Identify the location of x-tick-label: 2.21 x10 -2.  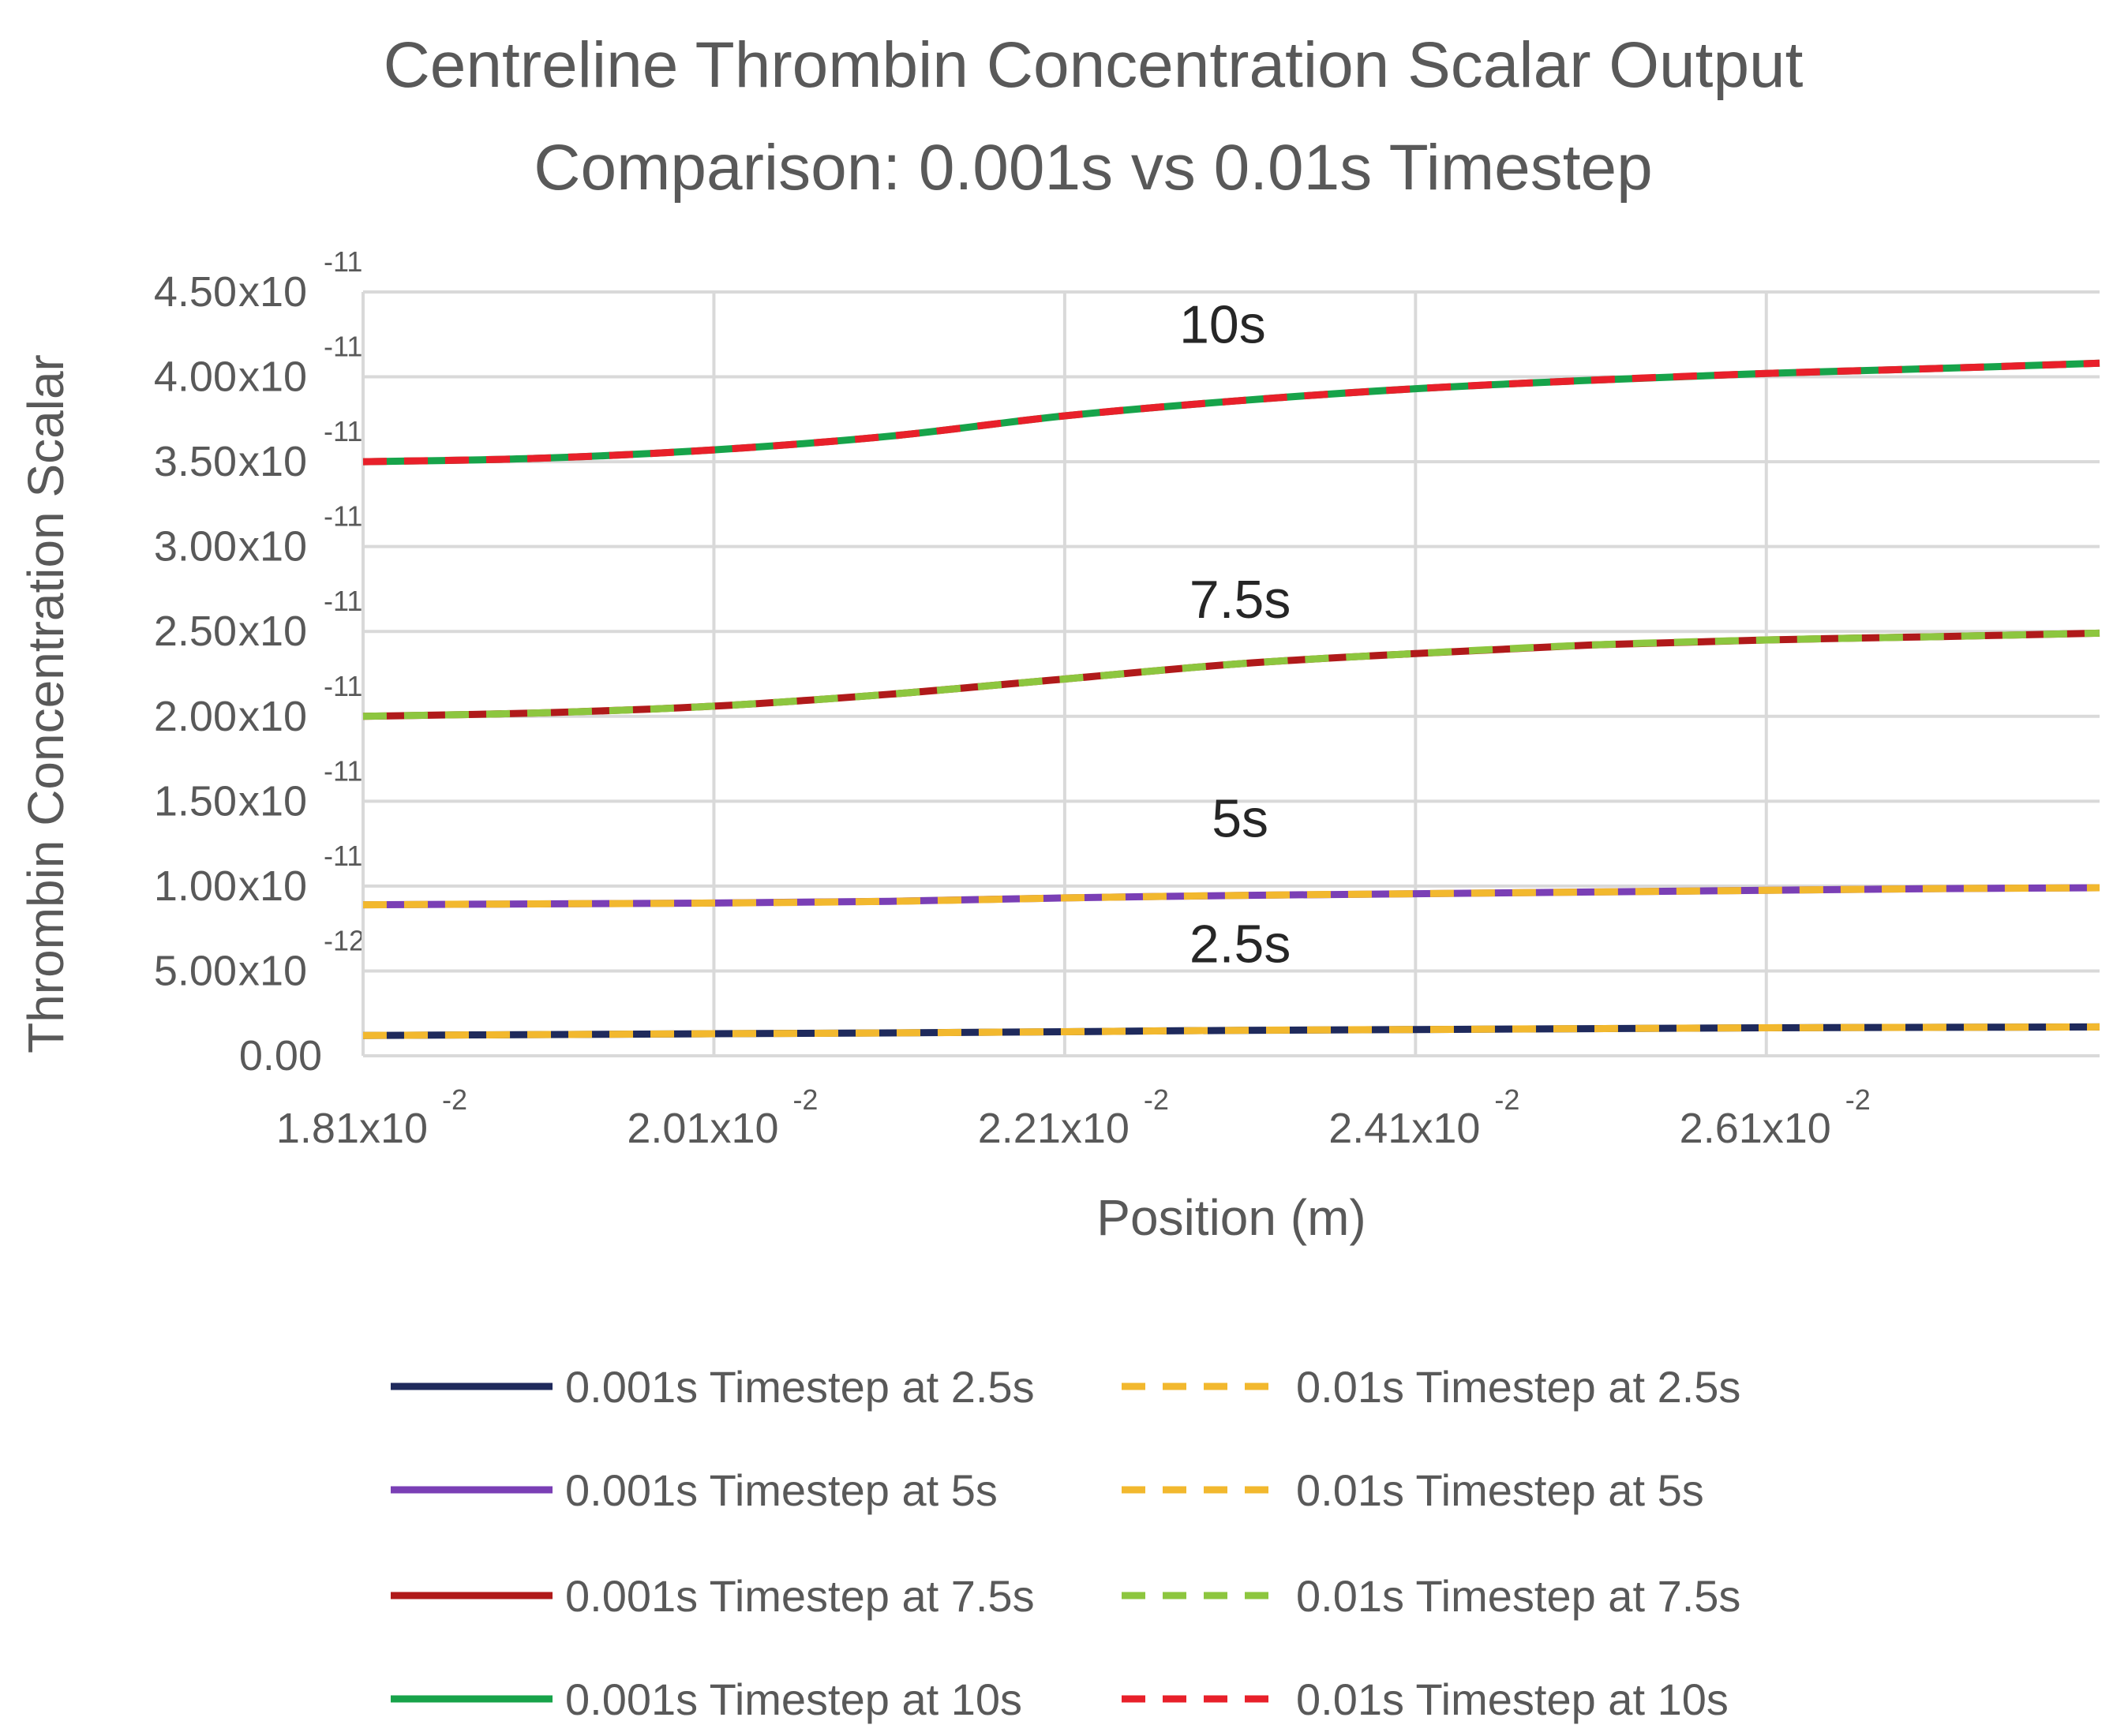
(1074, 1117).